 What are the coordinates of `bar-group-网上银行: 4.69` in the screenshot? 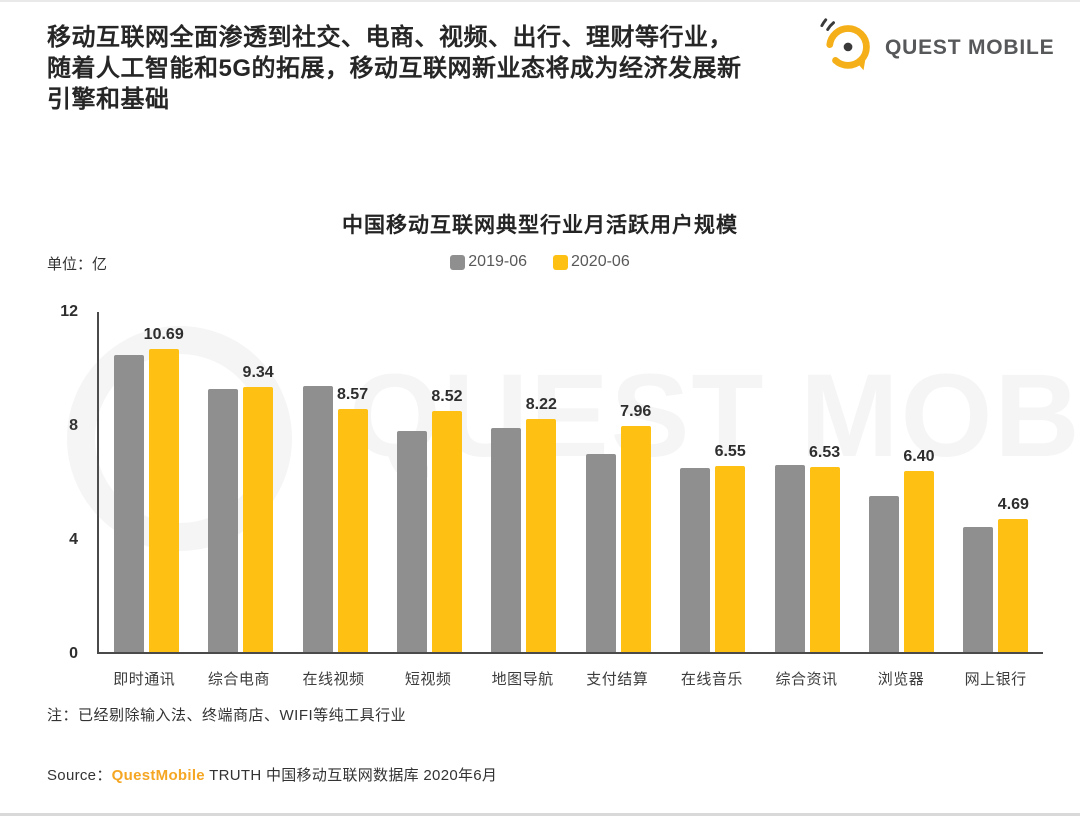 It's located at (996, 482).